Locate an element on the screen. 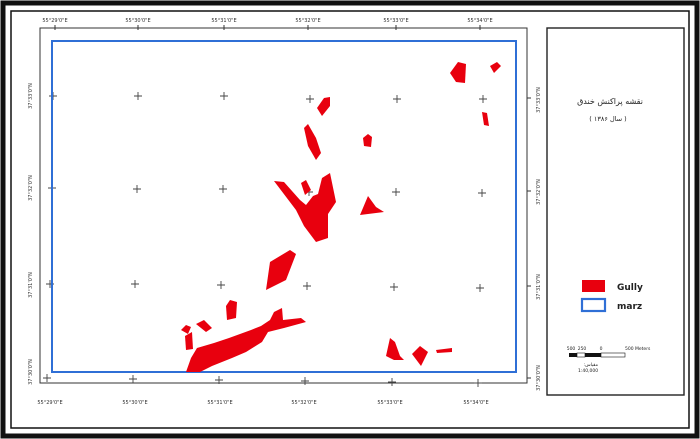 This screenshot has height=439, width=700. left-tick-label: 37°32'0"N is located at coordinates (31, 188).